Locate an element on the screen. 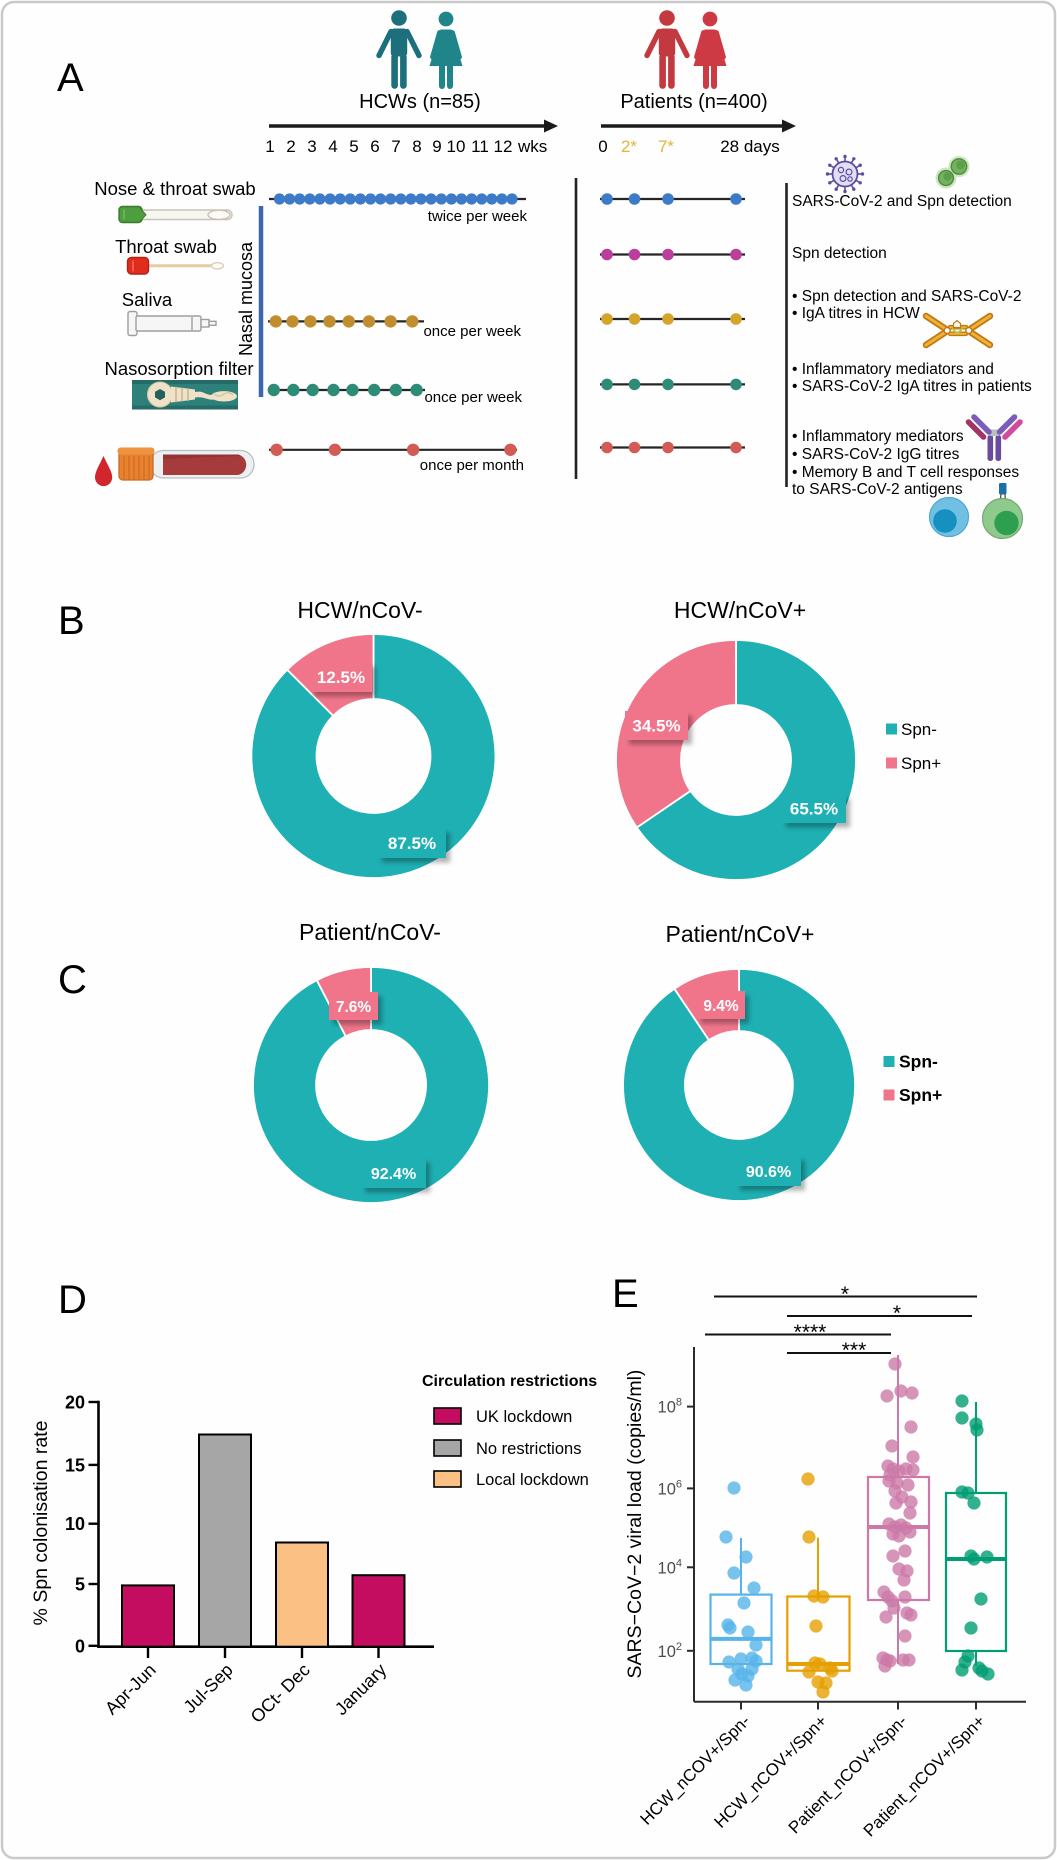  svg-text: Patient/nCoV+ is located at coordinates (740, 934).